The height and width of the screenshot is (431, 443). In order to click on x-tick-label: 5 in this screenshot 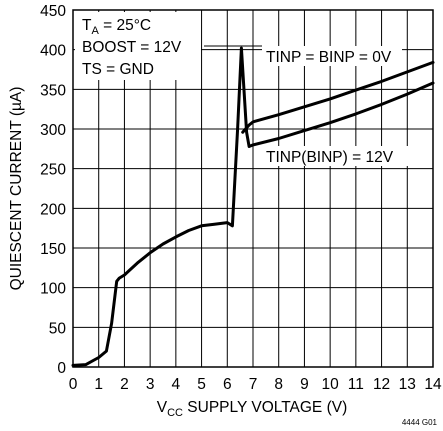, I will do `click(201, 384)`.